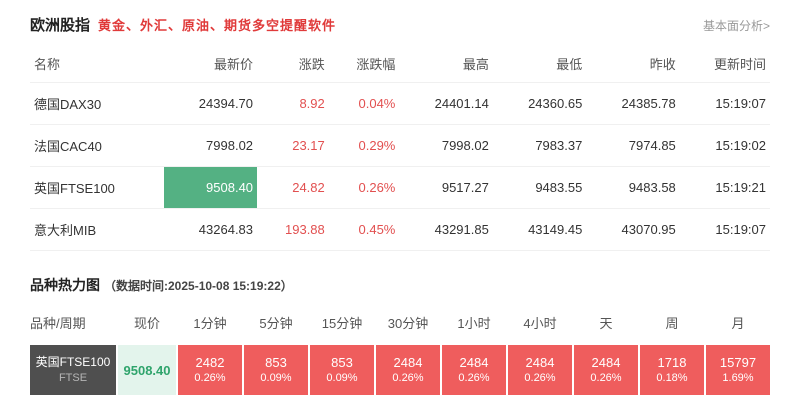  Describe the element at coordinates (606, 323) in the screenshot. I see `heat-header-day: 天` at that location.